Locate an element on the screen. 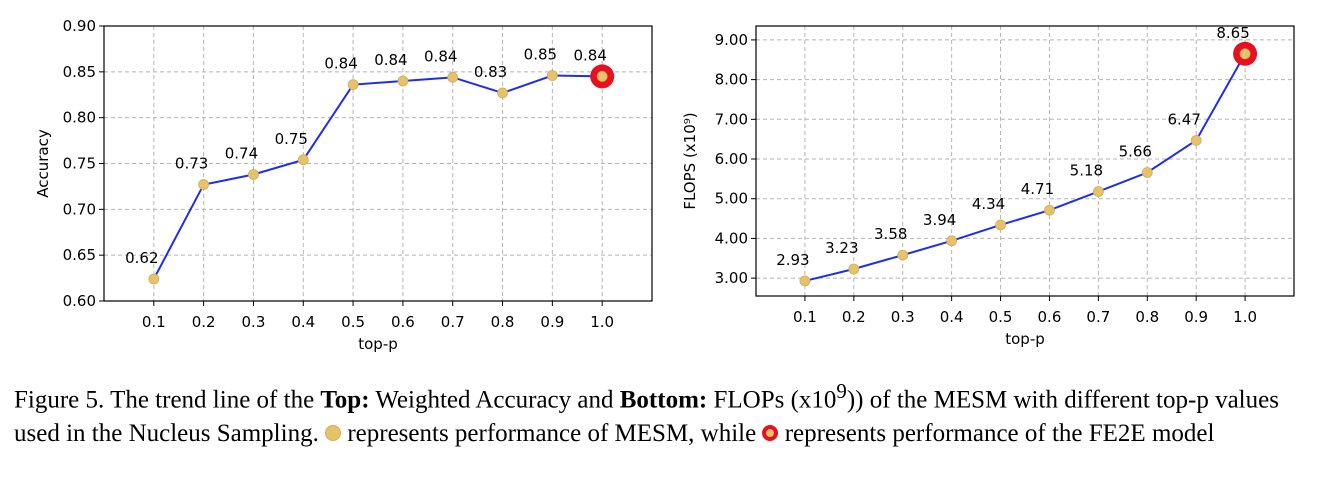 The width and height of the screenshot is (1338, 500). data-label: 2.93 is located at coordinates (792, 260).